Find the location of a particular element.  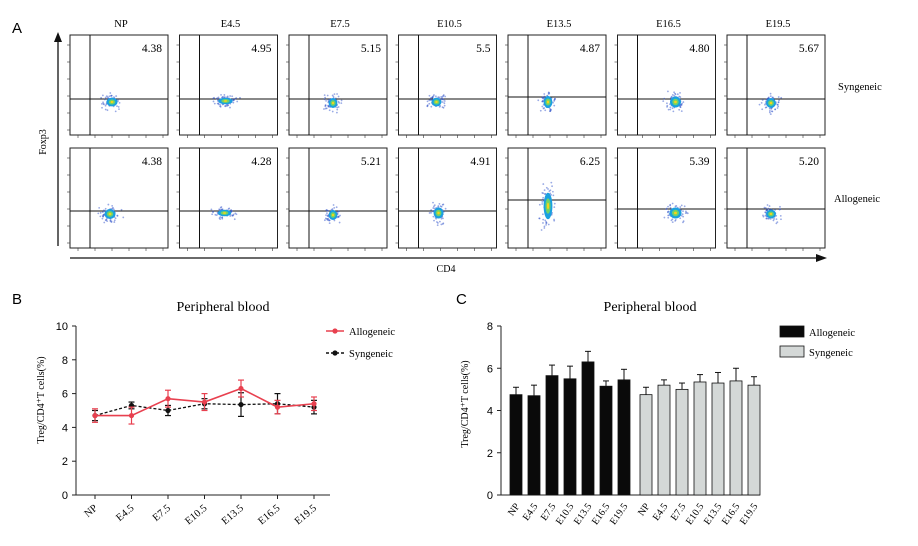

x-tick-label: E13.5 is located at coordinates (233, 515).